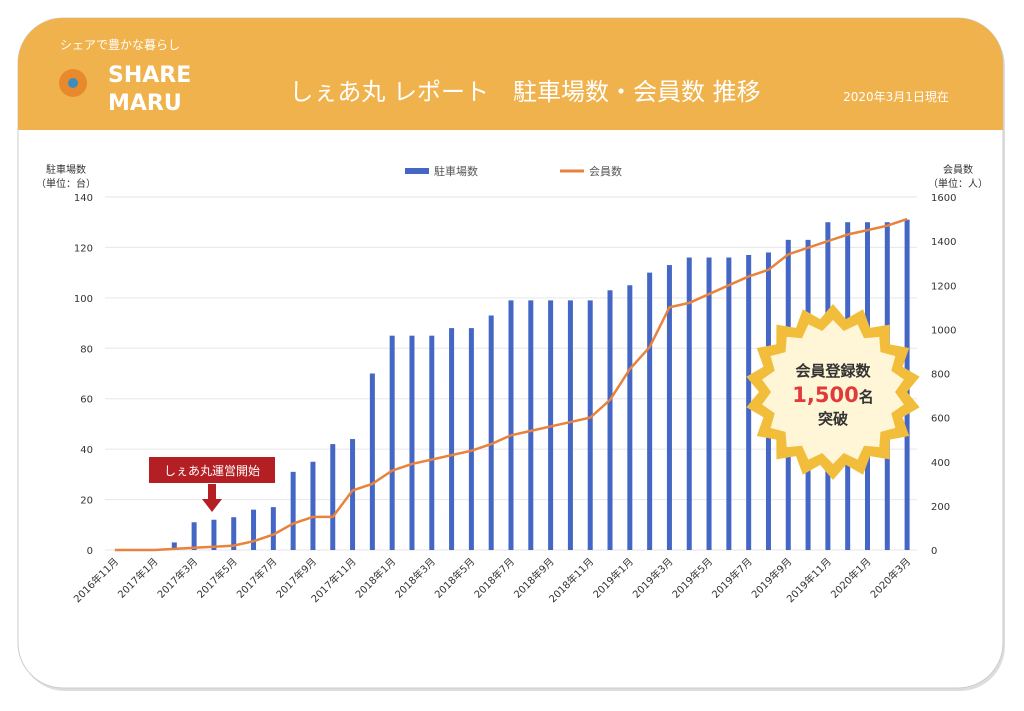 Image resolution: width=1024 pixels, height=711 pixels. I want to click on legend-swatch, so click(417, 171).